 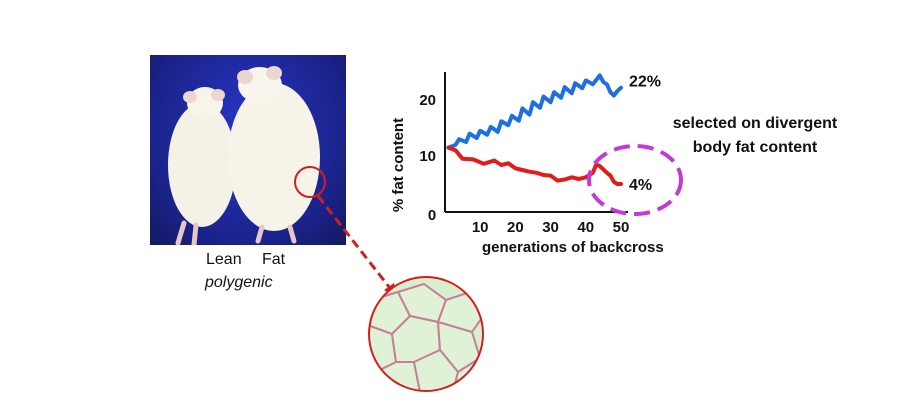 I want to click on lean-mouse-body, so click(x=202, y=165).